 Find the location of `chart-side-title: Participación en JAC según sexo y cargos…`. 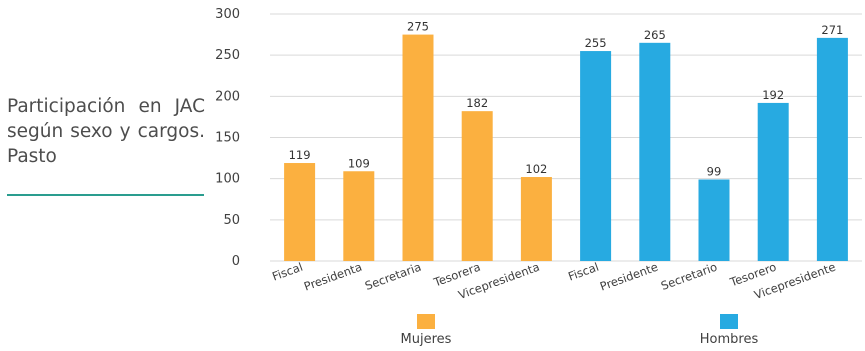

chart-side-title: Participación en JAC según sexo y cargos… is located at coordinates (106, 131).